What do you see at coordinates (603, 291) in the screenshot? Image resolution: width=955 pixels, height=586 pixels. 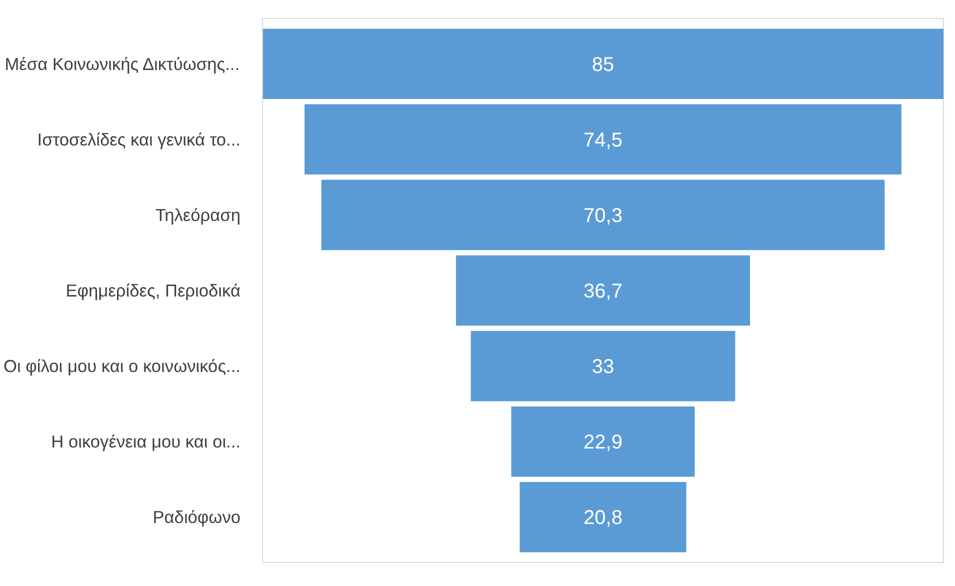 I see `data-label: 36,7` at bounding box center [603, 291].